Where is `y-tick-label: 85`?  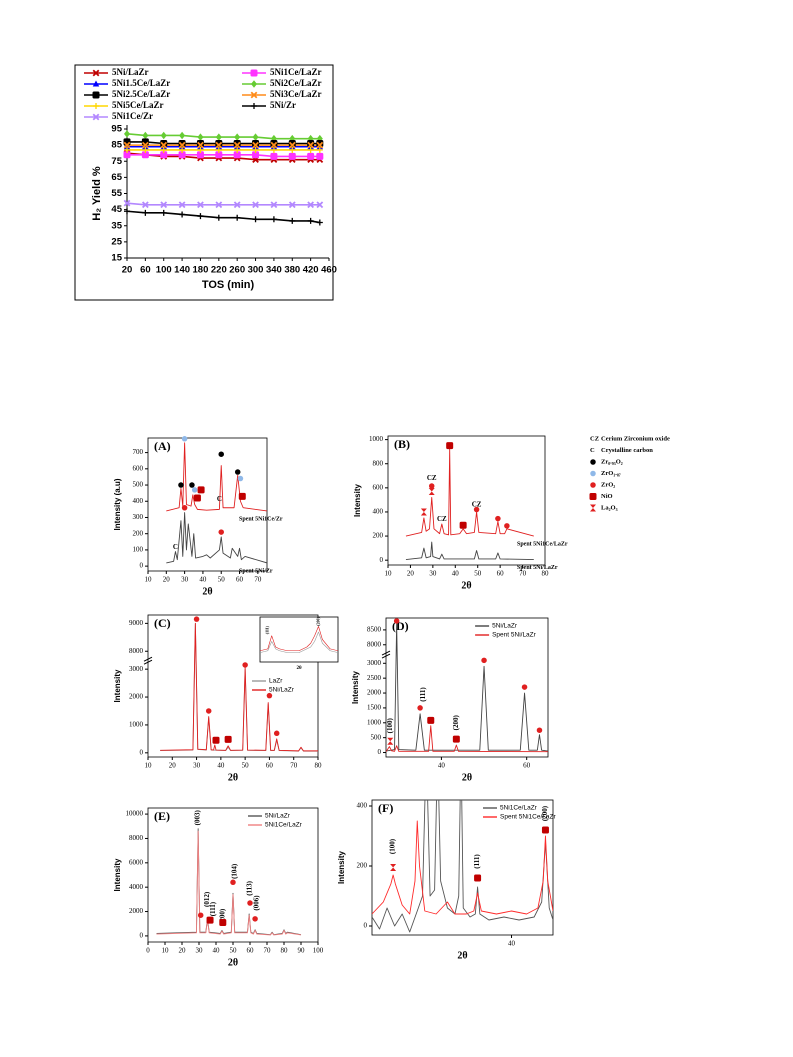 y-tick-label: 85 is located at coordinates (116, 145).